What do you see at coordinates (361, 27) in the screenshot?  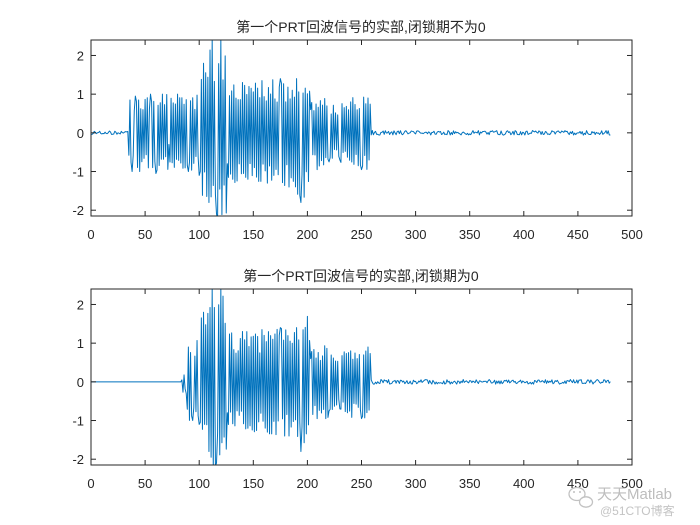 I see `chart-top-title: 第一个PRT回波信号的实部,闭锁期不为0` at bounding box center [361, 27].